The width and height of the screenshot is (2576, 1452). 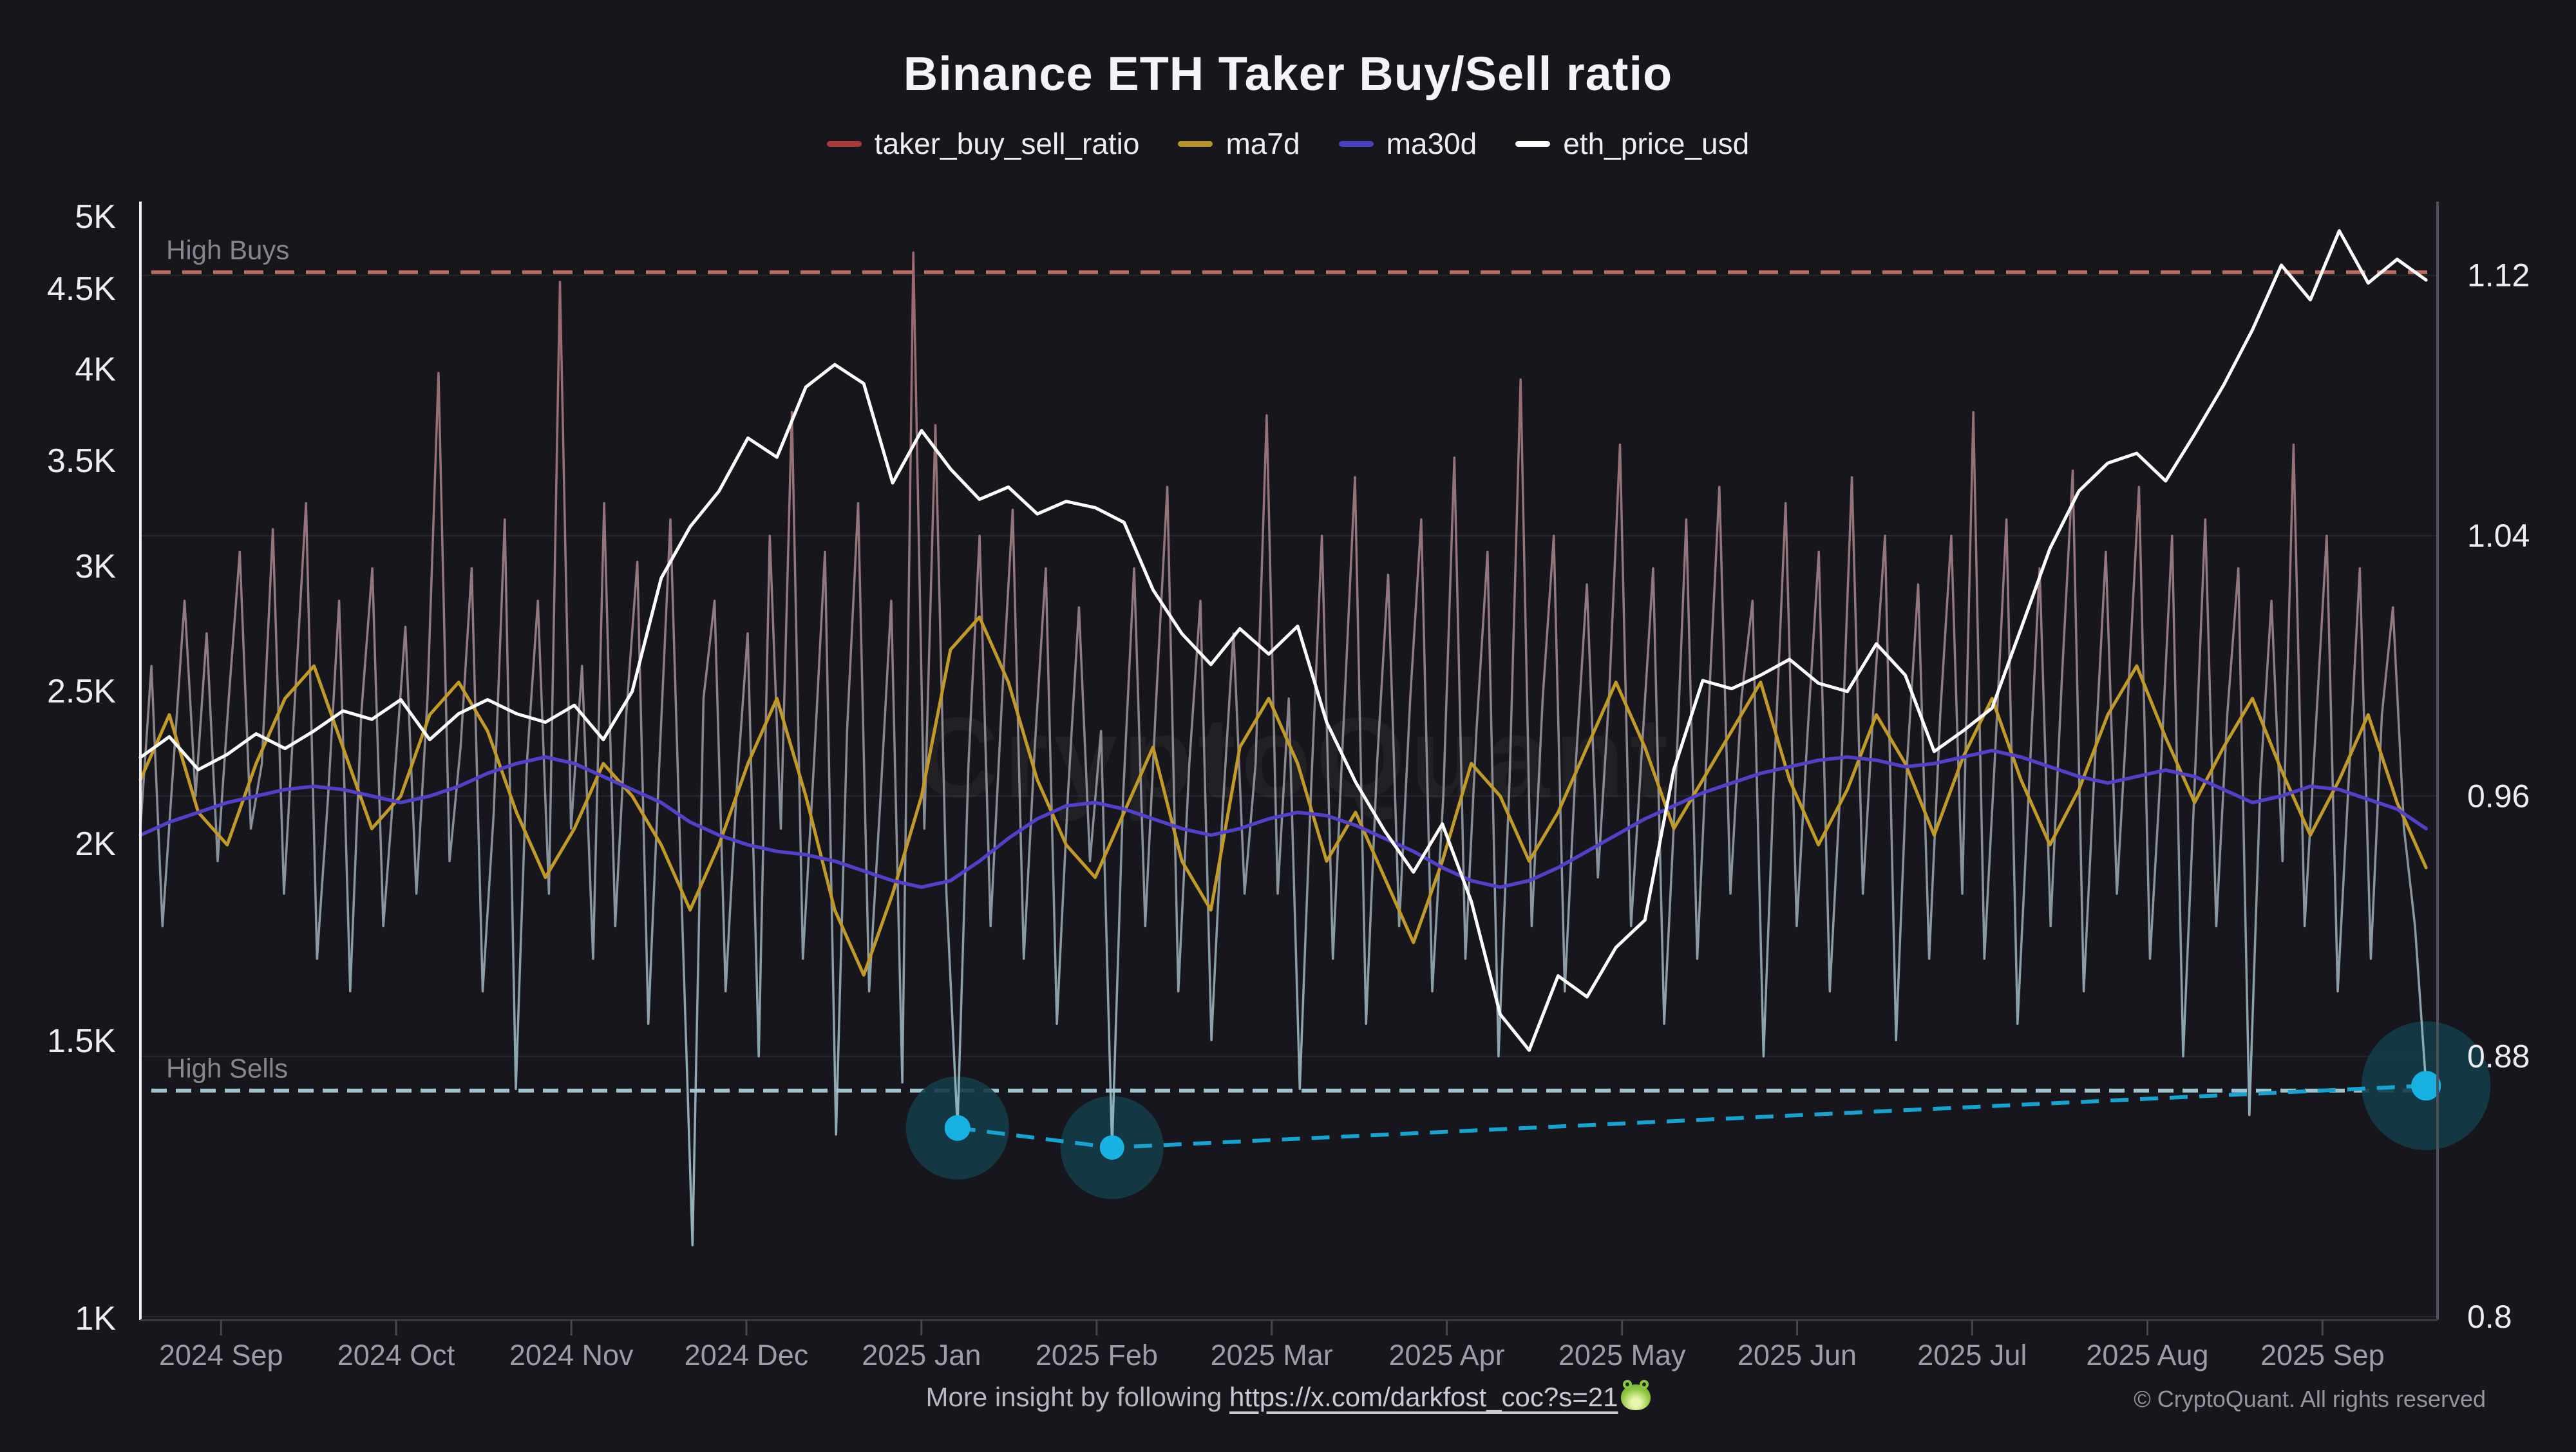 What do you see at coordinates (1272, 1355) in the screenshot?
I see `month-label: 2025 Mar` at bounding box center [1272, 1355].